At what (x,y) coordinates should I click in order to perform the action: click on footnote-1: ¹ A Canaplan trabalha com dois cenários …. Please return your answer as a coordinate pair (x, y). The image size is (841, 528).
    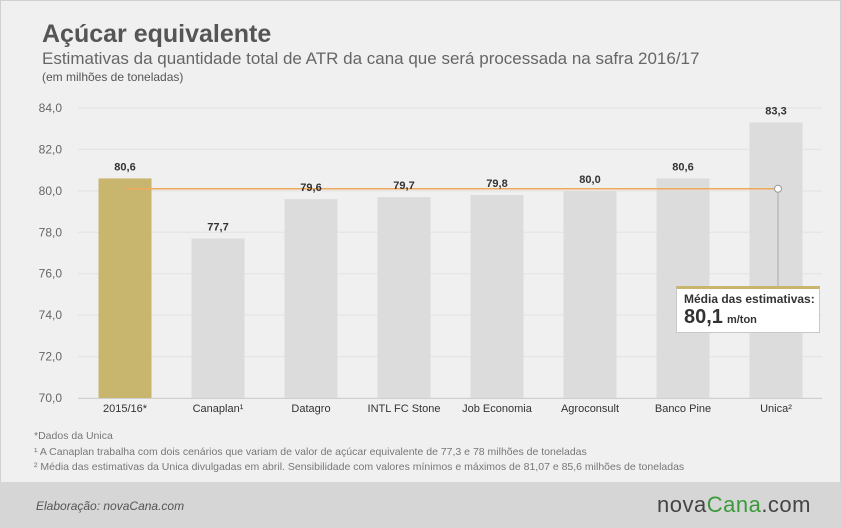
    Looking at the image, I should click on (310, 451).